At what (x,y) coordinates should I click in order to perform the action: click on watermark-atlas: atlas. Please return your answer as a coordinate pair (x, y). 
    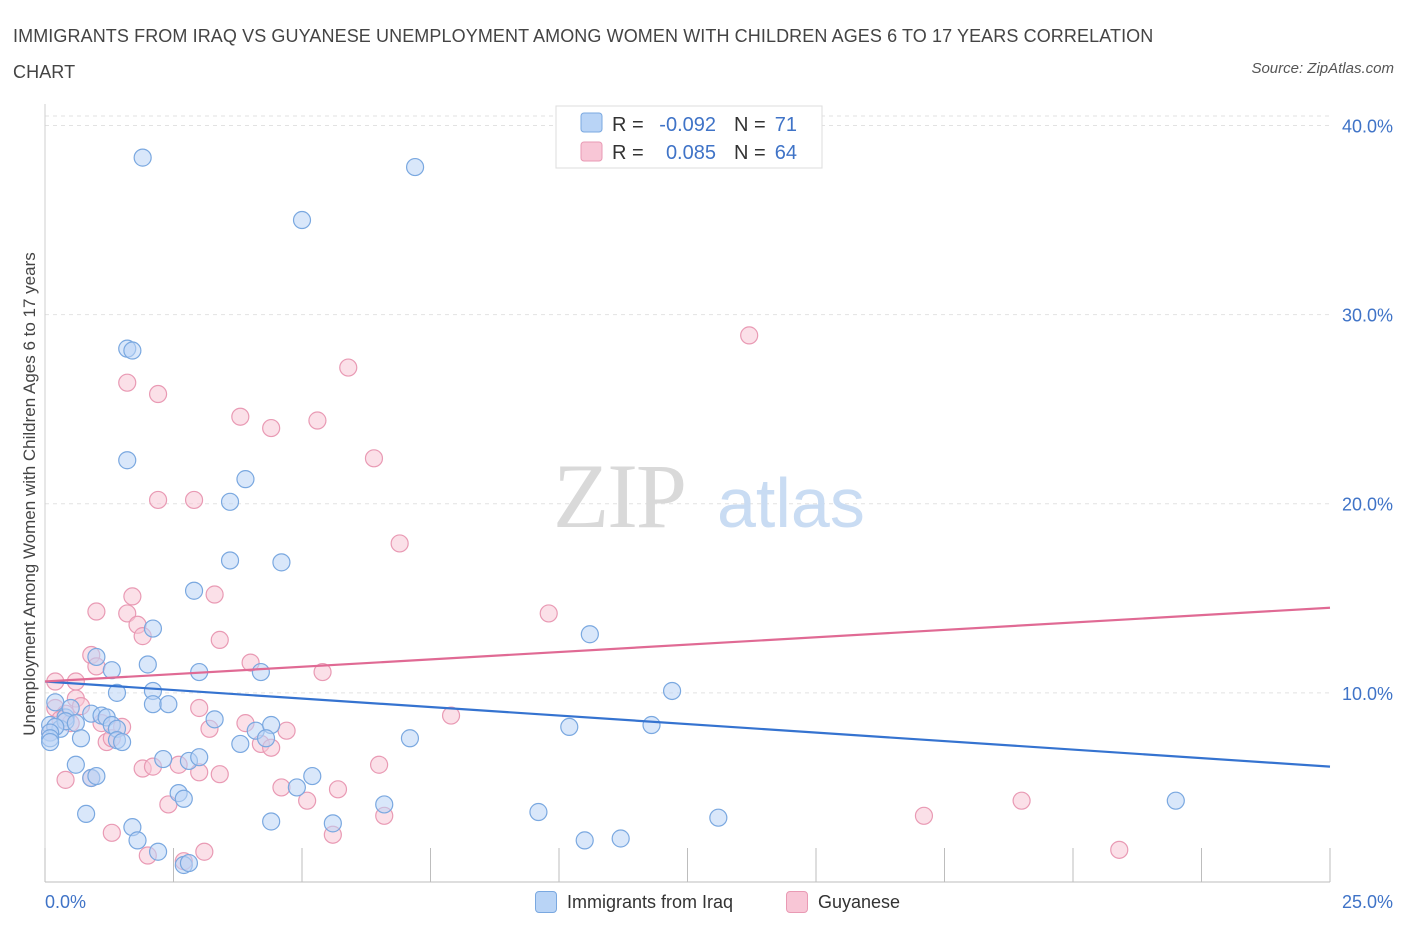
    Looking at the image, I should click on (791, 503).